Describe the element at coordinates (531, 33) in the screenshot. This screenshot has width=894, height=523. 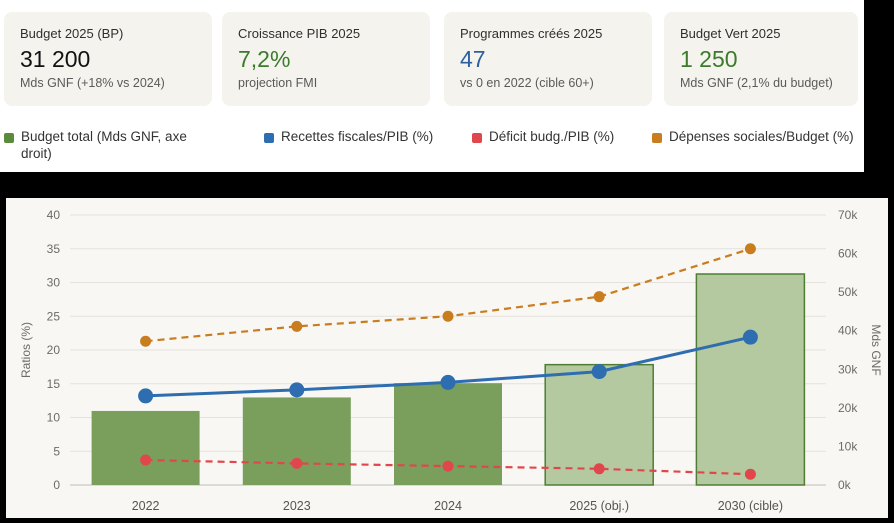
I see `kpi-label: Programmes créés 2025` at that location.